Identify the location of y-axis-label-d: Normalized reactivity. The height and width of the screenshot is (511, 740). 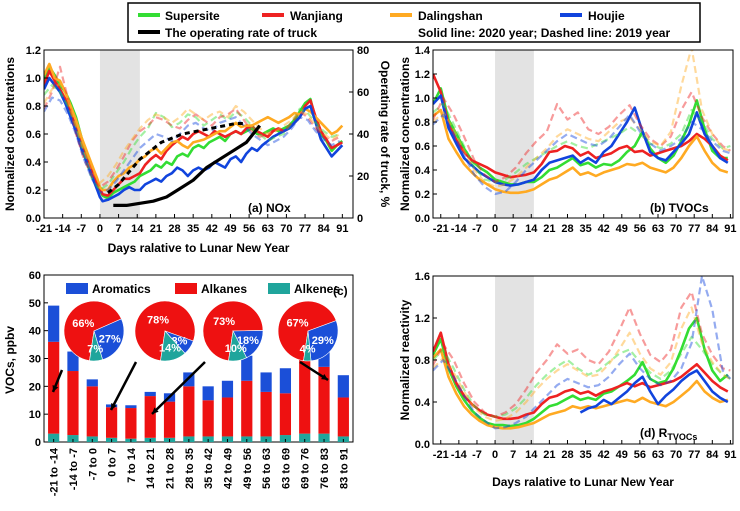
(405, 359).